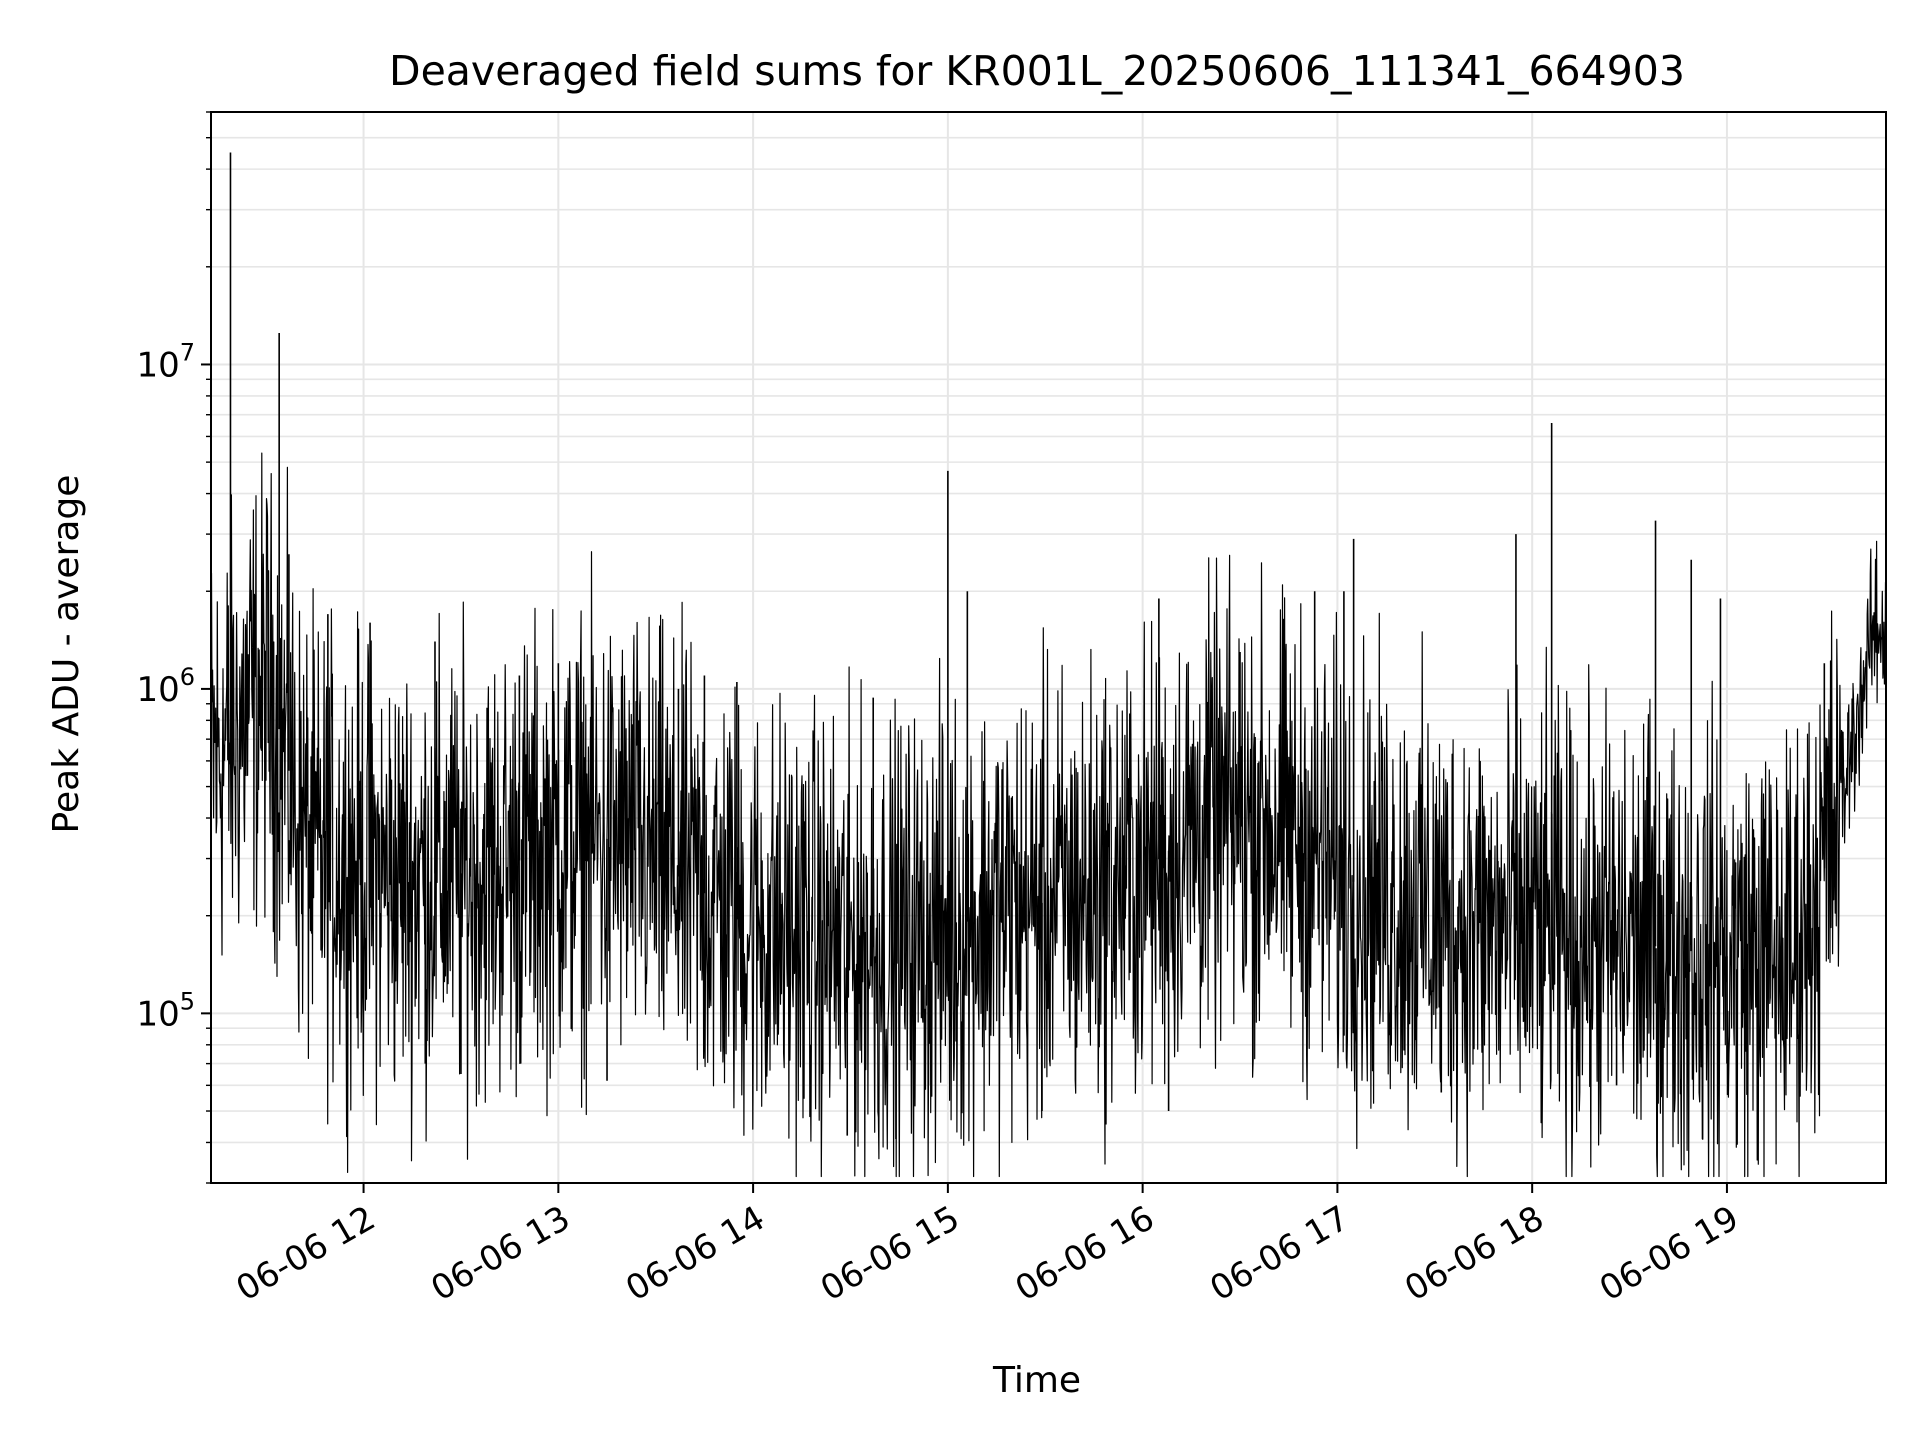  Describe the element at coordinates (187, 1001) in the screenshot. I see `y-tick-exponent: 5` at that location.